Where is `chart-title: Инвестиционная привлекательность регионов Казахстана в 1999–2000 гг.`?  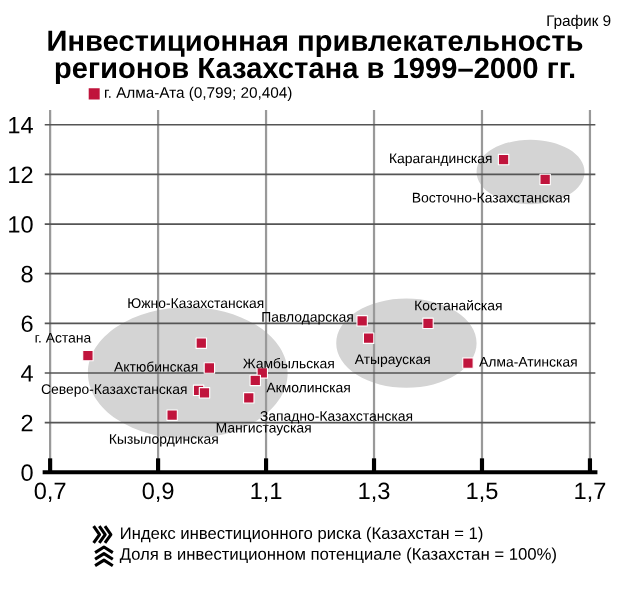 chart-title: Инвестиционная привлекательность регионов Казахстана в 1999–2000 гг. is located at coordinates (315, 57).